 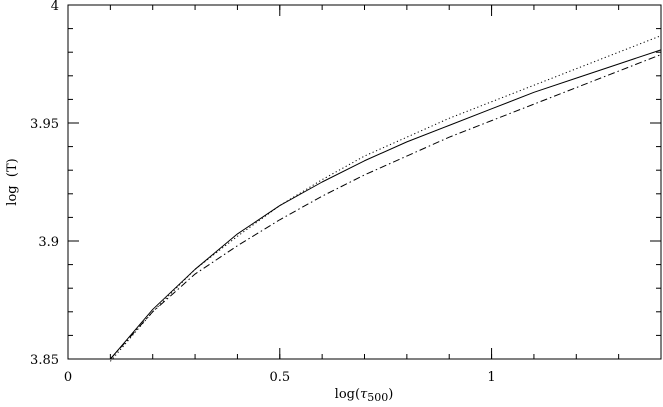 I want to click on y-tick-labels: 3.85 3.9 3.95 4, so click(x=44, y=184).